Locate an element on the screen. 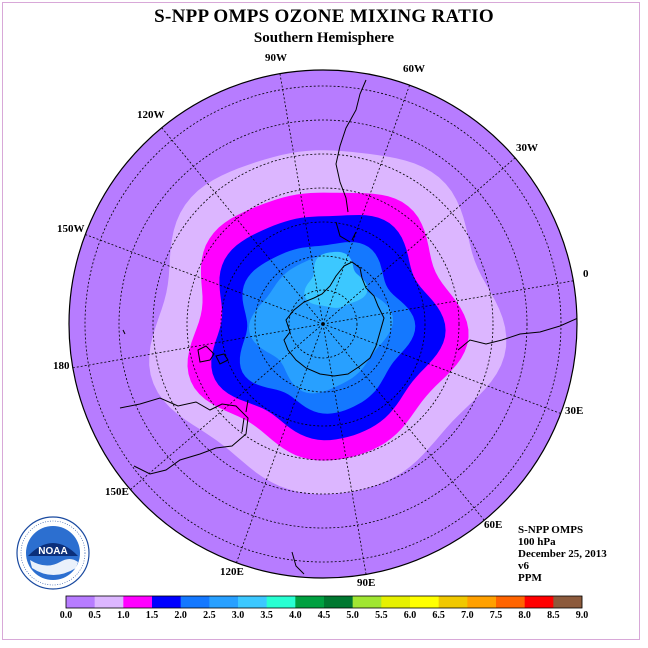  colorbar-tick-label: 8.5 is located at coordinates (553, 615).